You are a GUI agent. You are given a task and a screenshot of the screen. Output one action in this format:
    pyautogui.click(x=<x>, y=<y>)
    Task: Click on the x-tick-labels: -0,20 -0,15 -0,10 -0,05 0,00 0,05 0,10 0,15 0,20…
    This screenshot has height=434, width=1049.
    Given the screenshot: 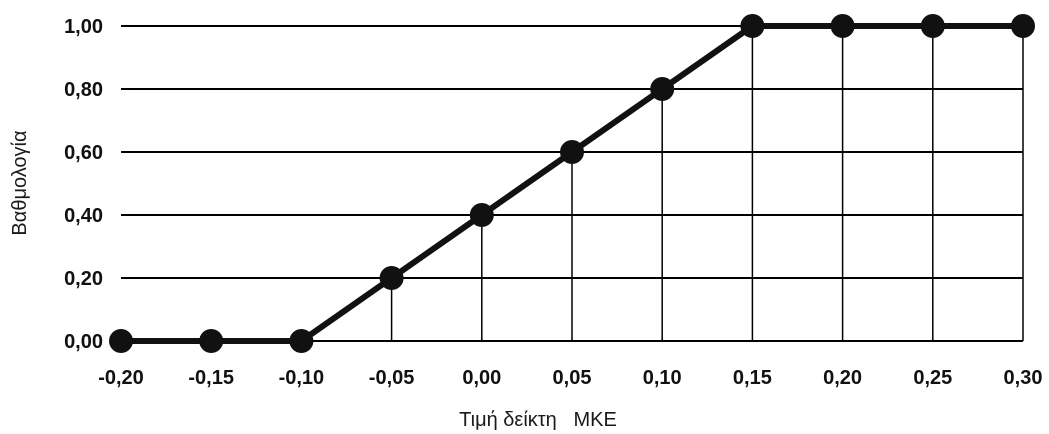 What is the action you would take?
    pyautogui.click(x=570, y=378)
    